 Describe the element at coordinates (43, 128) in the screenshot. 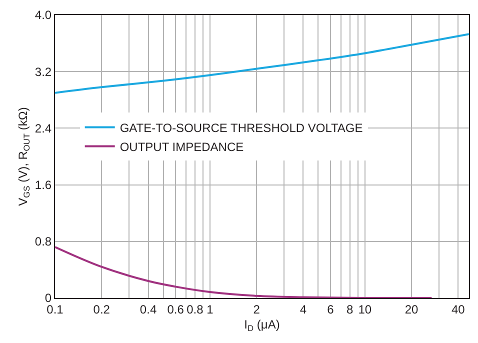

I see `y-tick-label: 2.4` at that location.